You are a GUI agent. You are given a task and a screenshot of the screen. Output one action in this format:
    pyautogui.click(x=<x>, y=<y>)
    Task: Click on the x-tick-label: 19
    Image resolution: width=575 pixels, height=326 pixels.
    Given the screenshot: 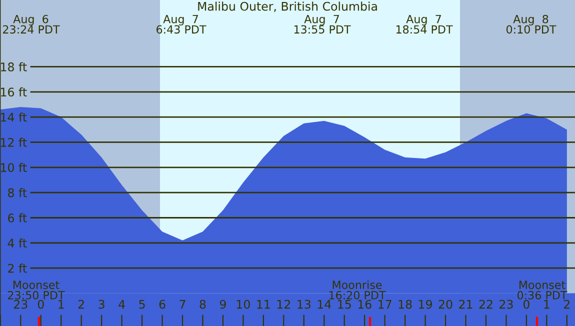 What is the action you would take?
    pyautogui.click(x=425, y=304)
    